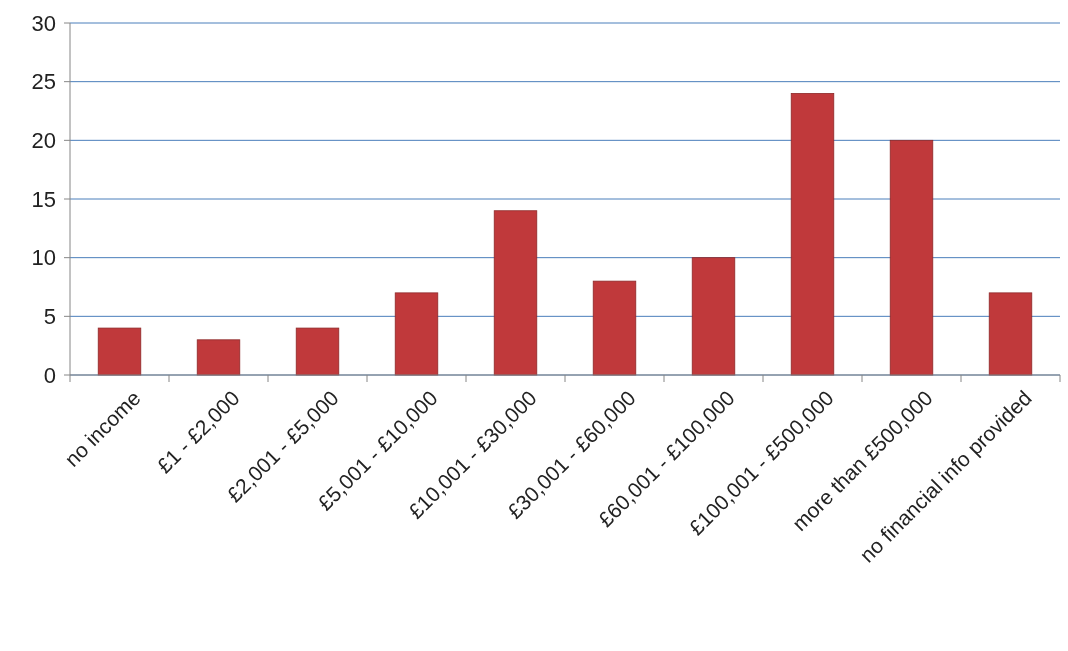 The height and width of the screenshot is (651, 1068). Describe the element at coordinates (43, 141) in the screenshot. I see `y-tick-label: 20` at that location.